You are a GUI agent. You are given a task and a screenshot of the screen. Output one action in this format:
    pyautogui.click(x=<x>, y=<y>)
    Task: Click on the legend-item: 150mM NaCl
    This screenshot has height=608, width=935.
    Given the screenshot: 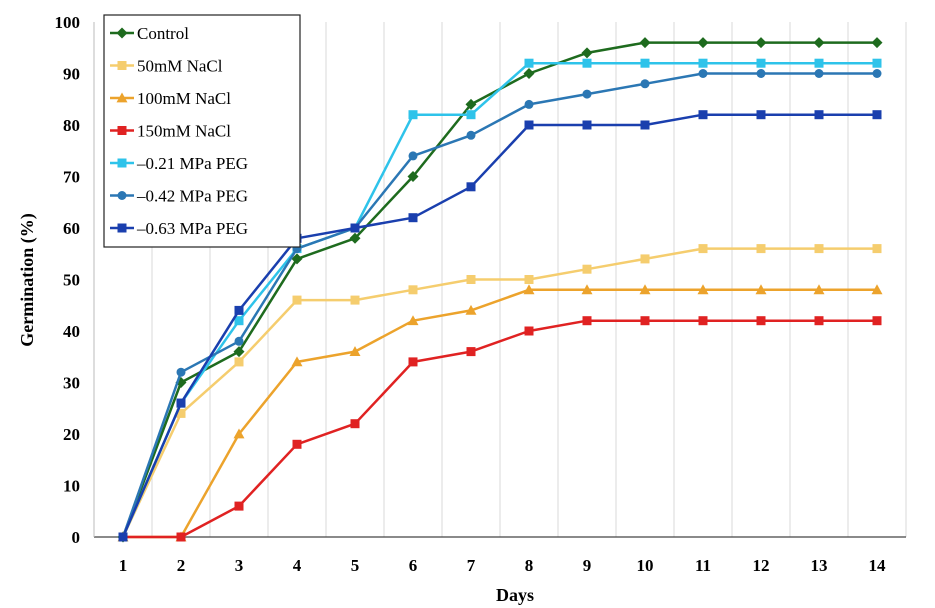 What is the action you would take?
    pyautogui.click(x=170, y=131)
    